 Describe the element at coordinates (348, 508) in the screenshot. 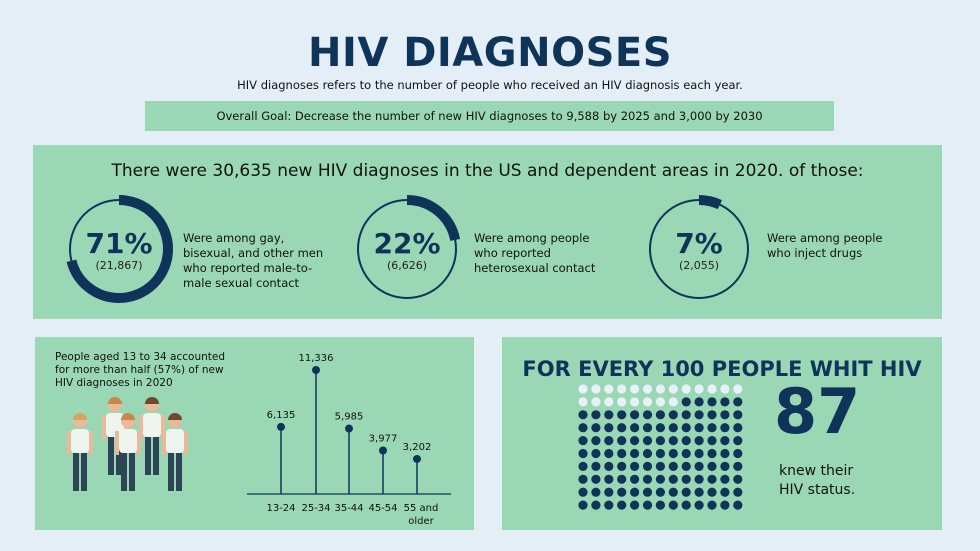

I see `tick-label: 35-44` at that location.